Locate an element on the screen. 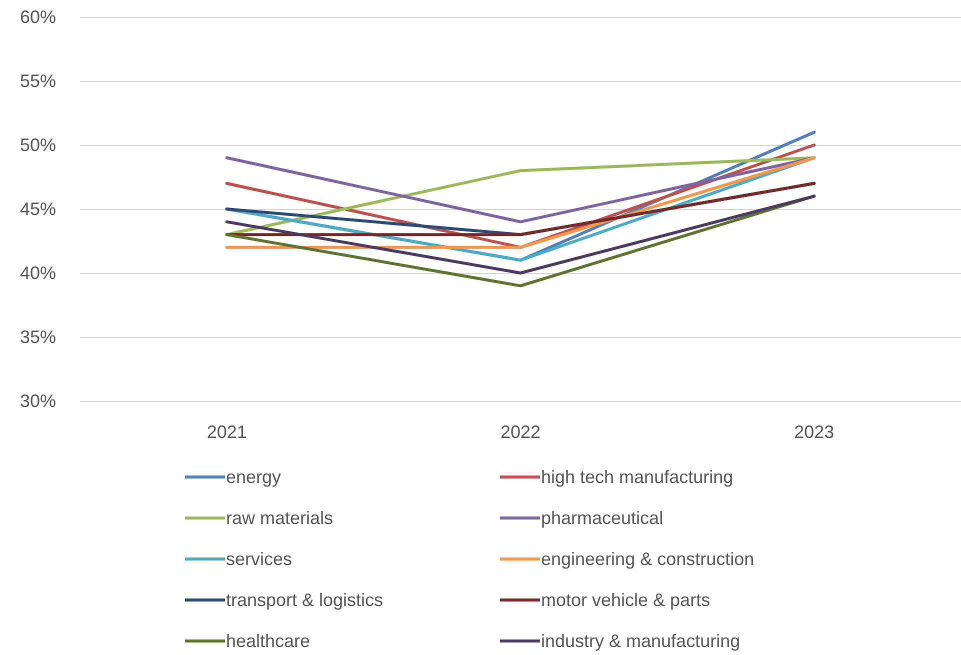 The image size is (961, 655). legend-label: high tech manufacturing is located at coordinates (637, 477).